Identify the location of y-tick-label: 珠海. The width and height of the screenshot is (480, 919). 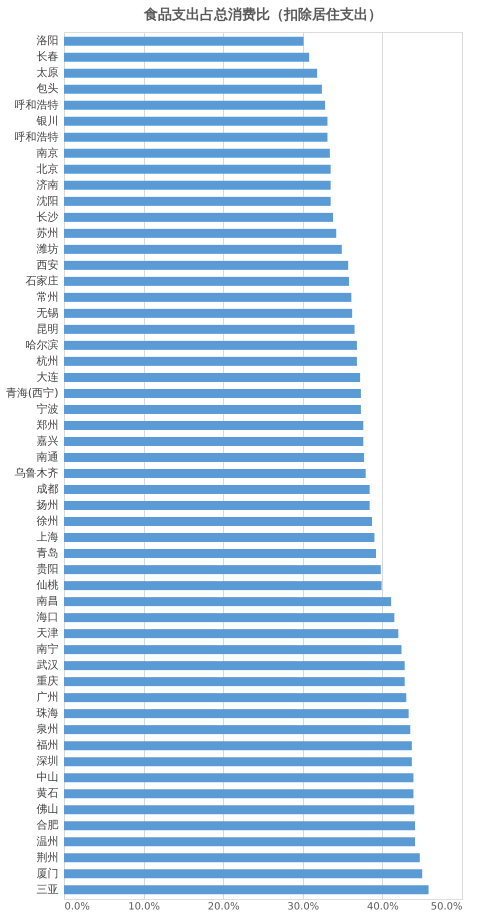
(47, 713).